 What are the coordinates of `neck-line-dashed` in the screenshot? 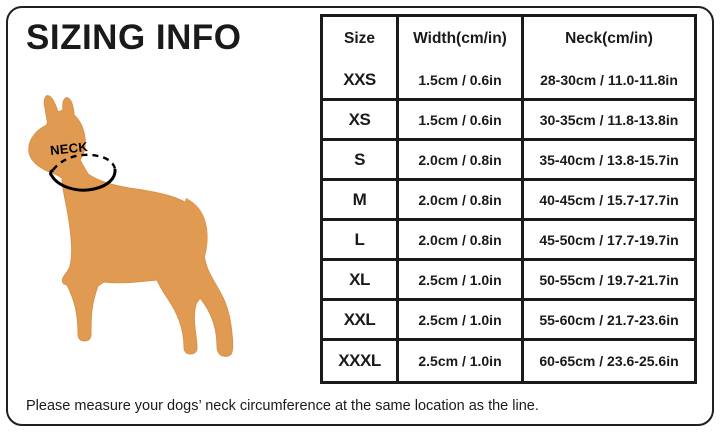 It's located at (84, 162).